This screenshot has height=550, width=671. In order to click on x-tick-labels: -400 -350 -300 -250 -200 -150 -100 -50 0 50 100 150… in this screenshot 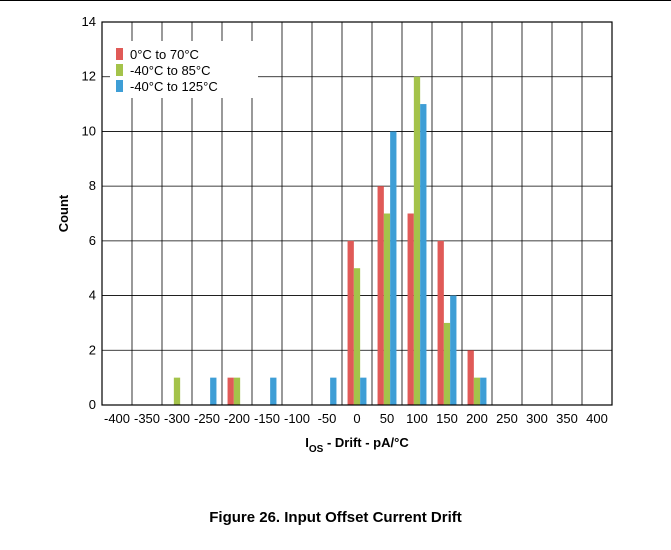, I will do `click(356, 418)`.